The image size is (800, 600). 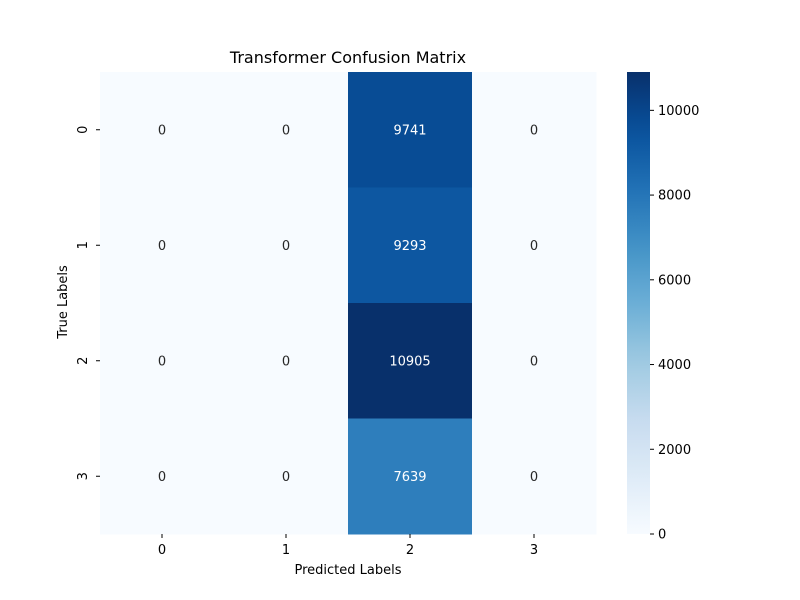 I want to click on cell-value-label: 10905, so click(x=409, y=361).